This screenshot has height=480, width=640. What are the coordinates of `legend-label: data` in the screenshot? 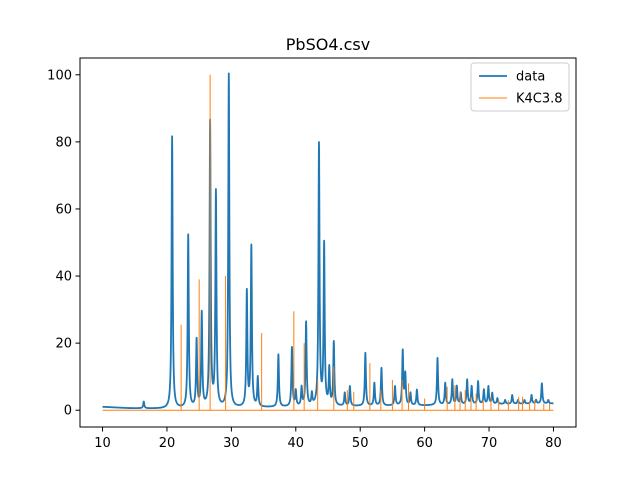 It's located at (530, 77).